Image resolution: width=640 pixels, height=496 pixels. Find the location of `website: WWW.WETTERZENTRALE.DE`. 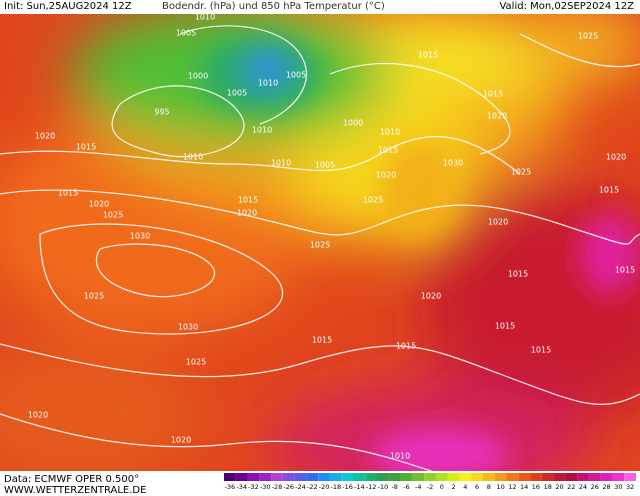

website: WWW.WETTERZENTRALE.DE is located at coordinates (75, 490).